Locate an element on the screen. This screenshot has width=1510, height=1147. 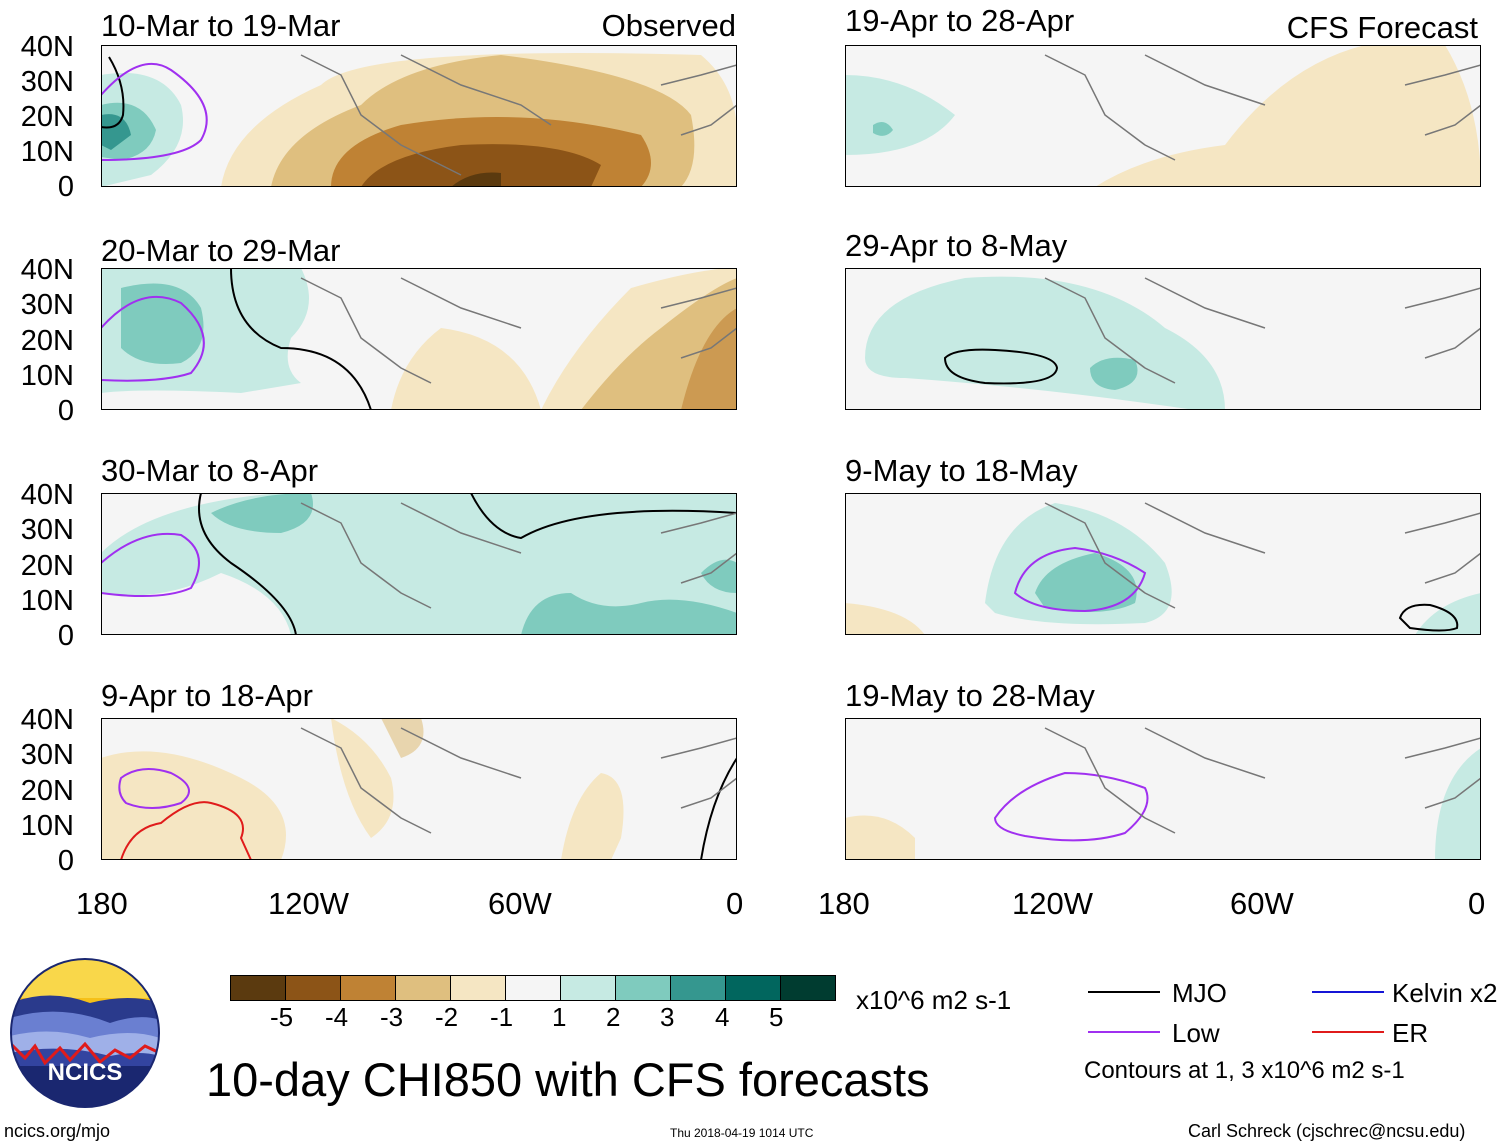
legend-line-er is located at coordinates (1348, 1032).